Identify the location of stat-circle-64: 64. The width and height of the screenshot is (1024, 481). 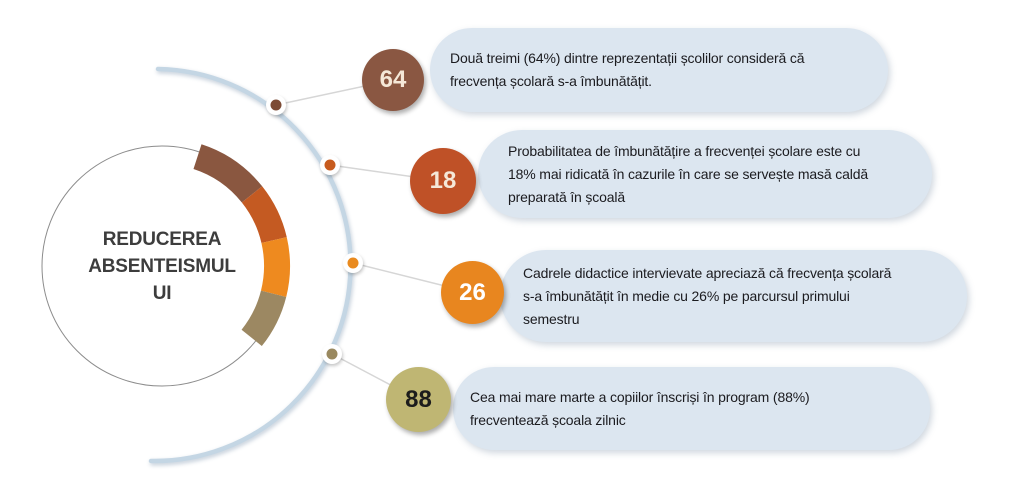
(393, 80).